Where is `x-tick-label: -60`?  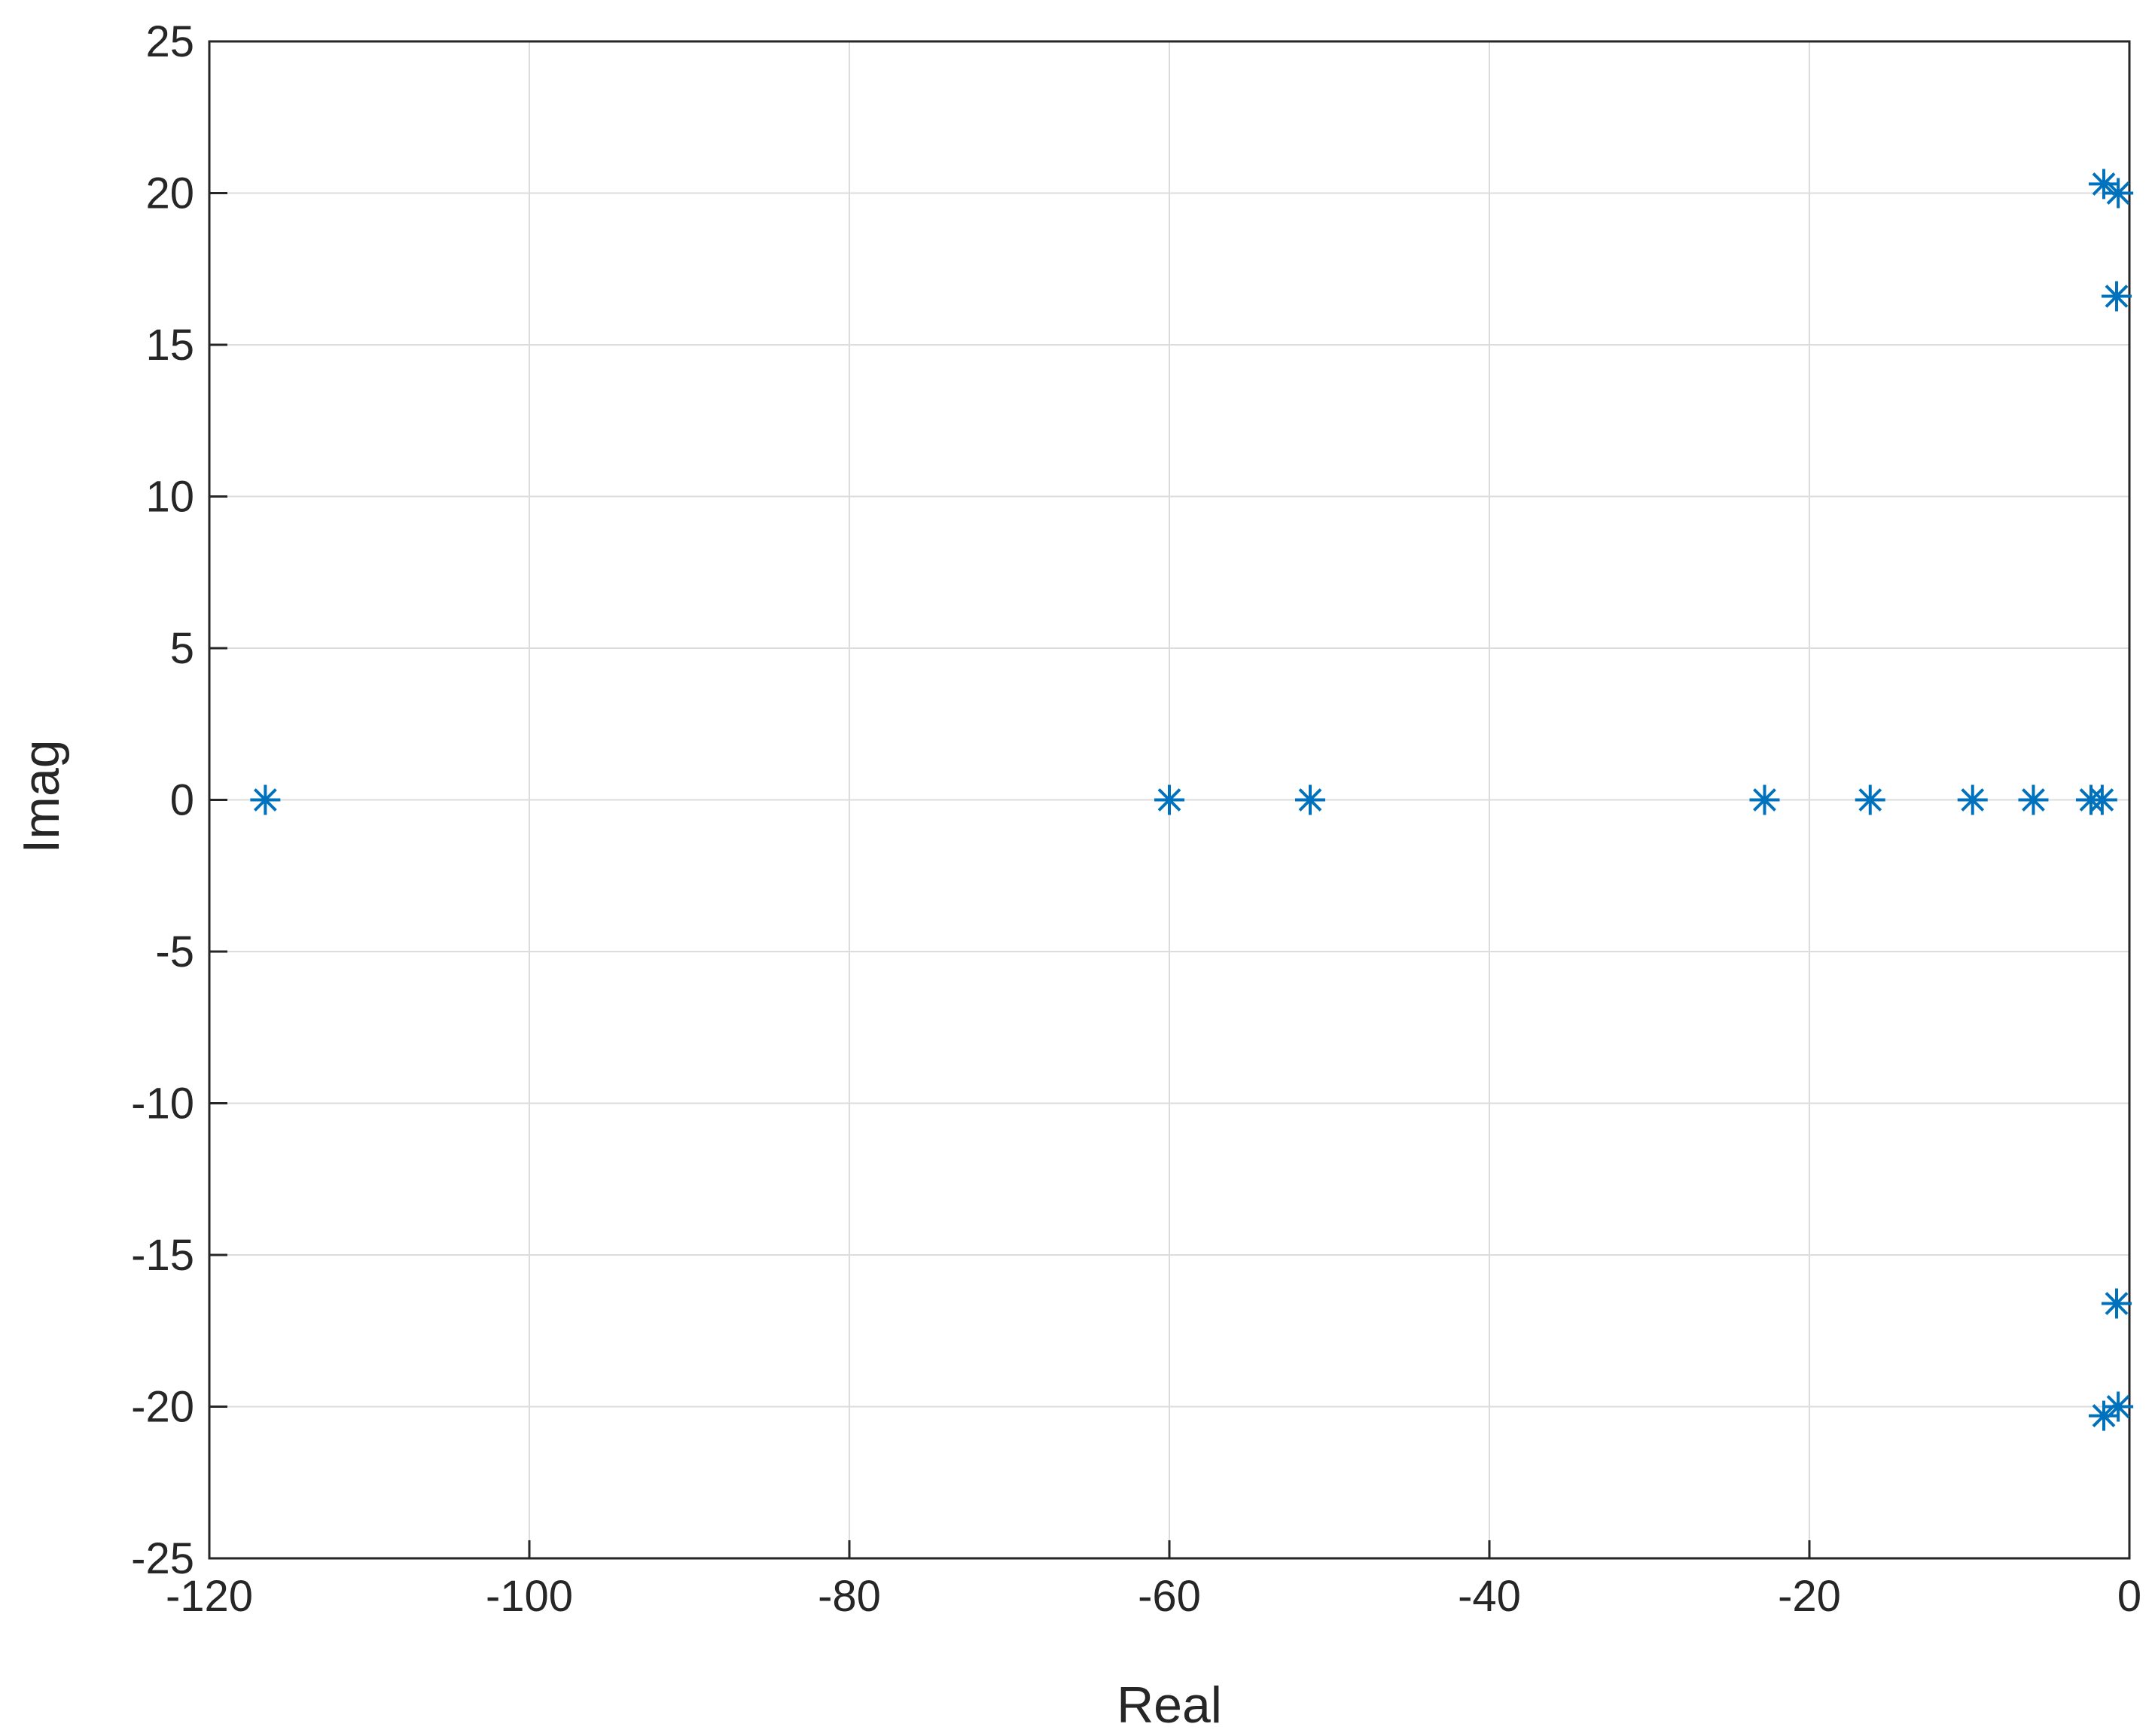
x-tick-label: -60 is located at coordinates (1169, 1596).